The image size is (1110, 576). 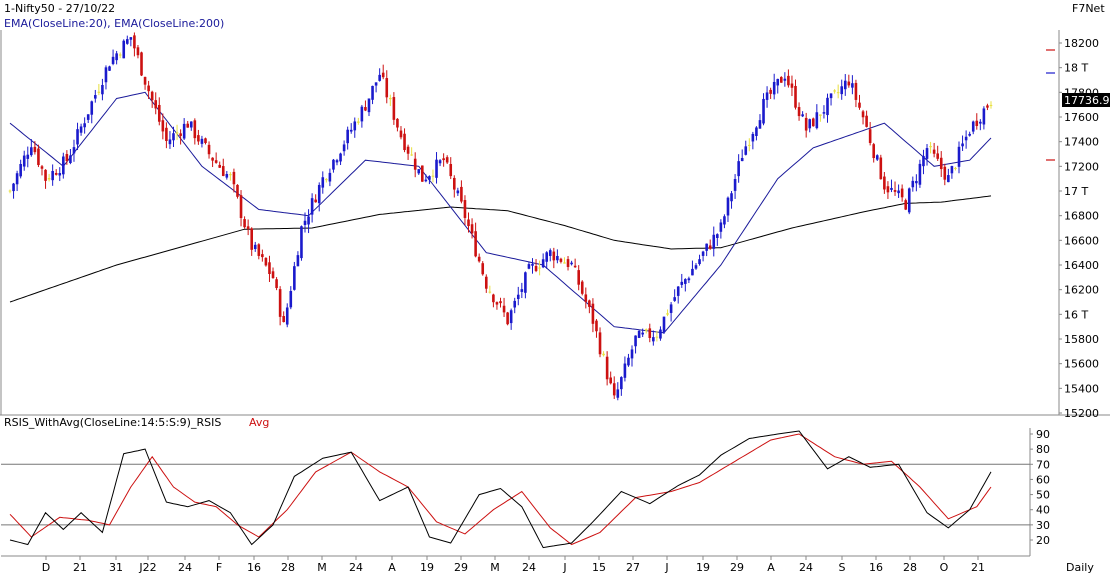 I want to click on price-tick-label: 17 T, so click(x=1076, y=191).